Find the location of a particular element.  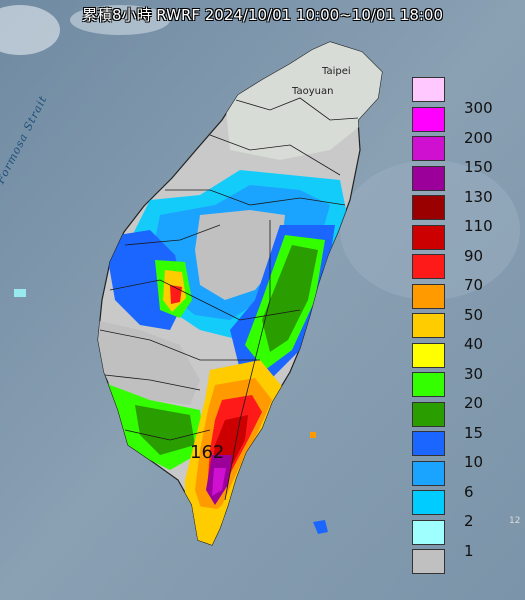

legend-label: 2 is located at coordinates (469, 521).